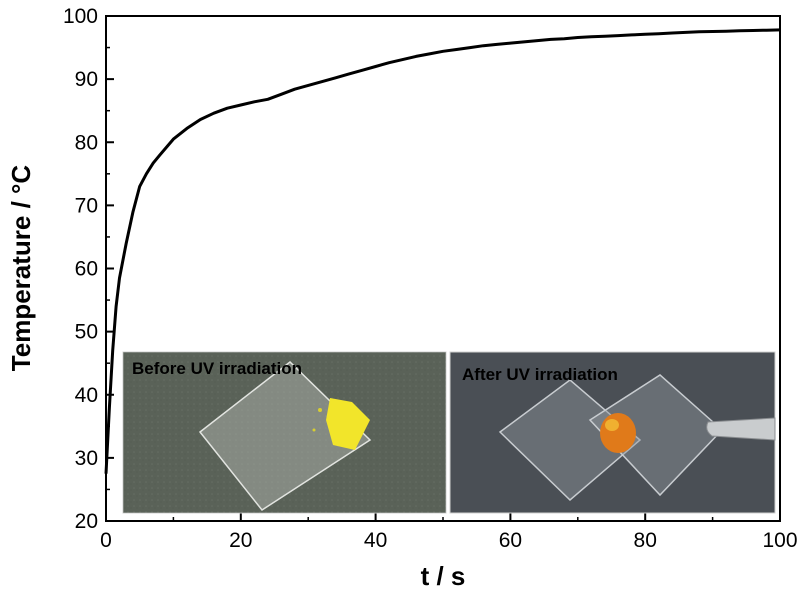  Describe the element at coordinates (348, 424) in the screenshot. I see `inset-before-yellow-sample` at that location.